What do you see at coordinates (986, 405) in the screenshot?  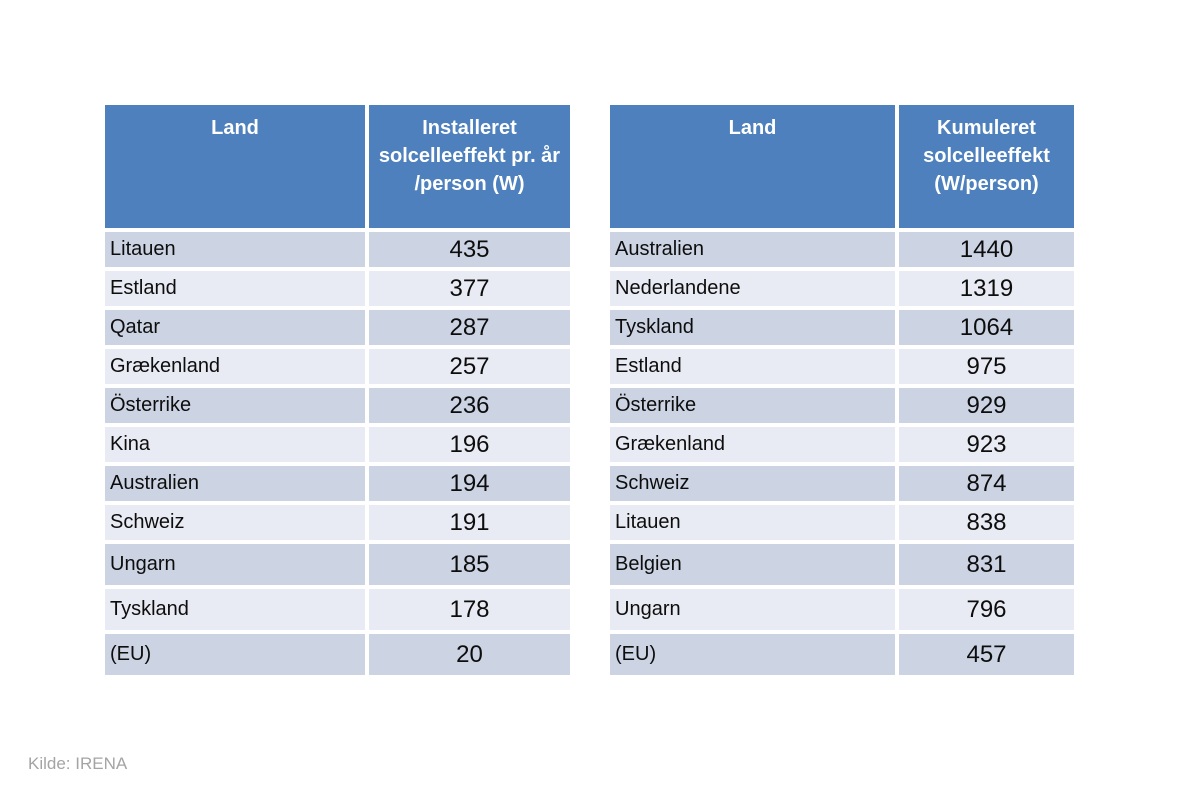 I see `value-cell: 929` at bounding box center [986, 405].